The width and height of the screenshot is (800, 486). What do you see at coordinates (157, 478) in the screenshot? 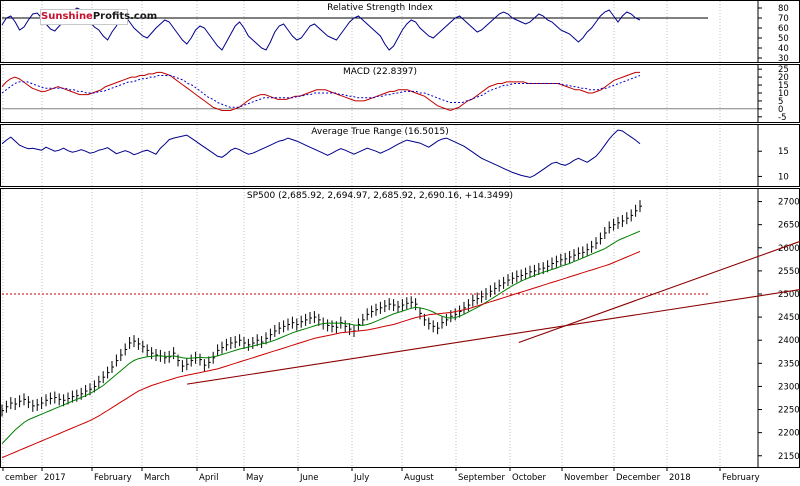
I see `x-tick-label: March` at bounding box center [157, 478].